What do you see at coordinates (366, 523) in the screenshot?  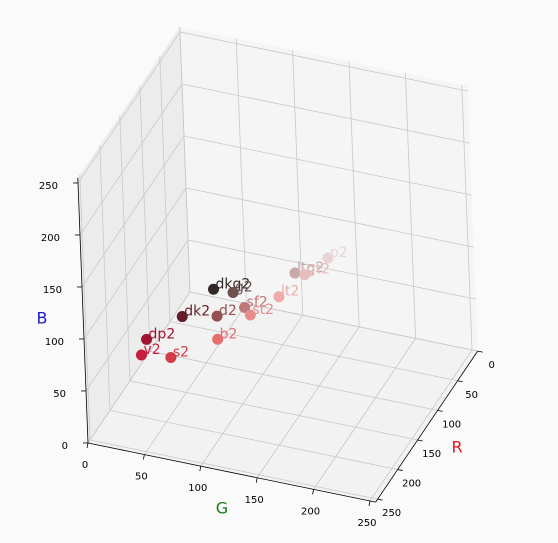 I see `y-tick-label: 250` at bounding box center [366, 523].